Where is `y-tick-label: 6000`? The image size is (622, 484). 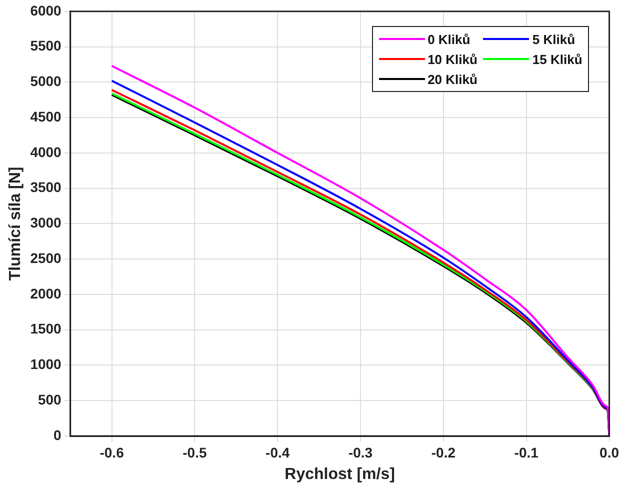 y-tick-label: 6000 is located at coordinates (46, 10).